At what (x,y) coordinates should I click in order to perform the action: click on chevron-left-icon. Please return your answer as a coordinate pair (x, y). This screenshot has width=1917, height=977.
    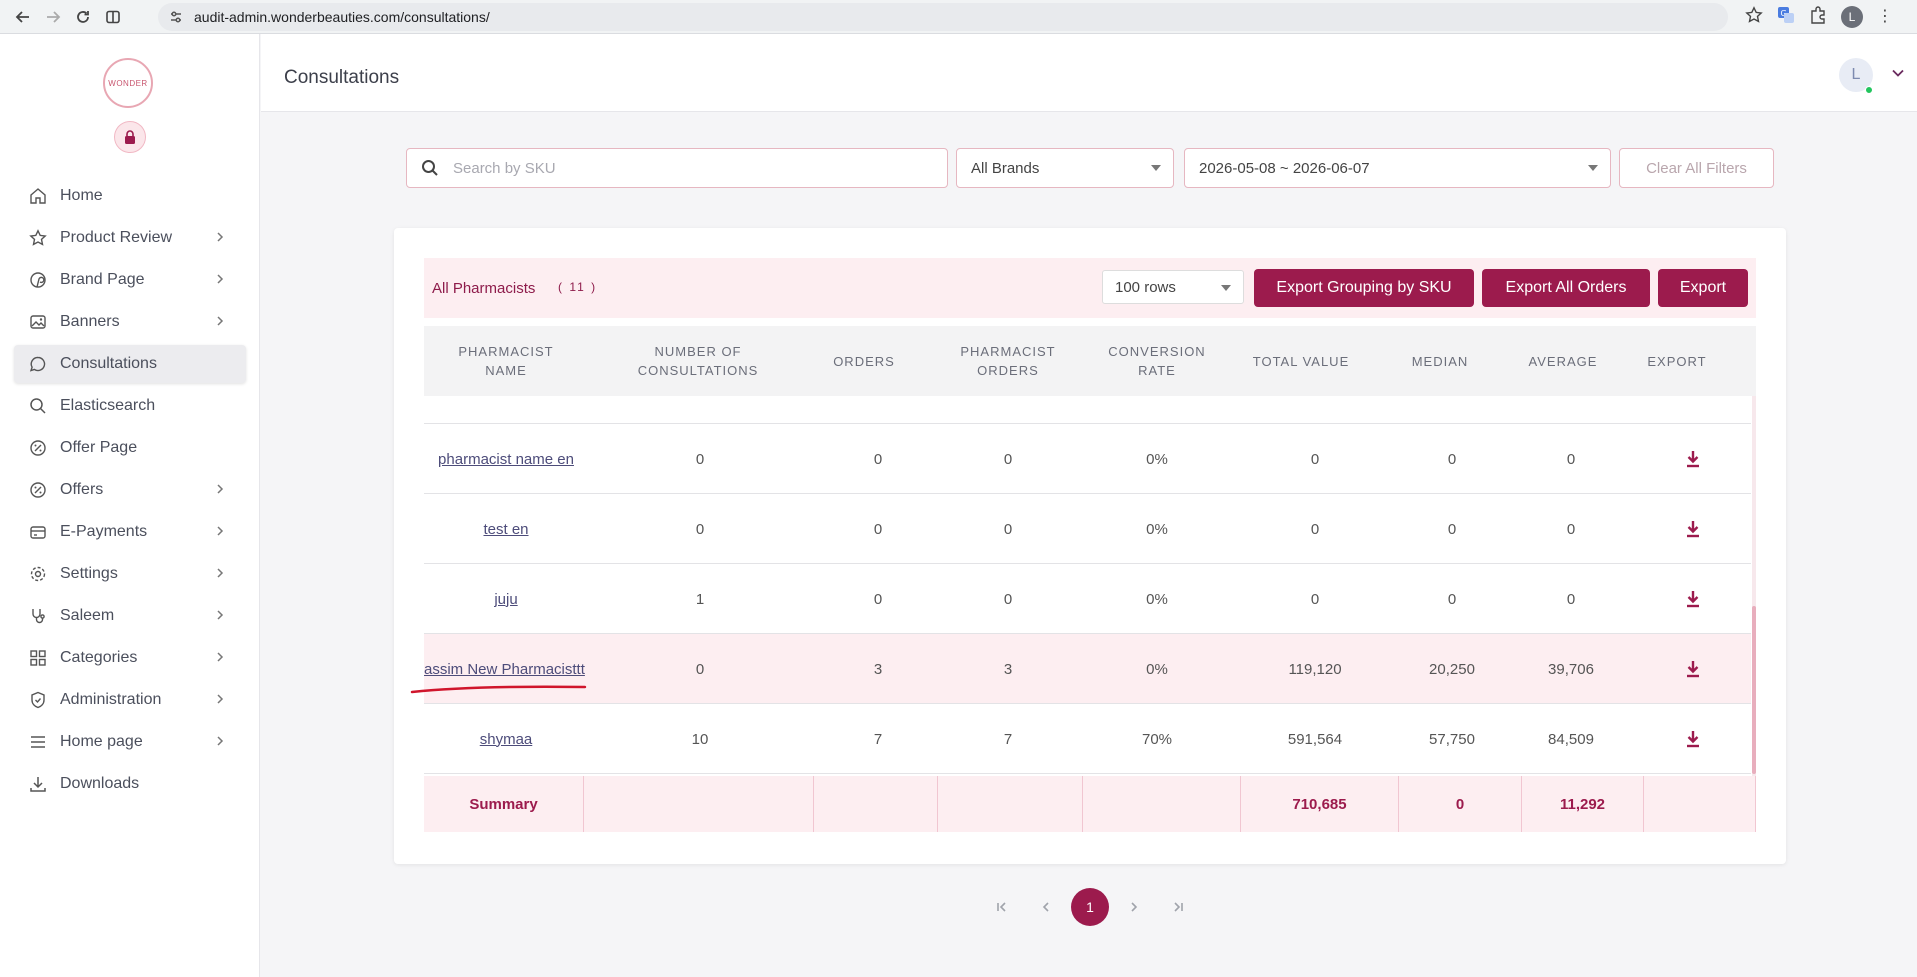
    Looking at the image, I should click on (1045, 907).